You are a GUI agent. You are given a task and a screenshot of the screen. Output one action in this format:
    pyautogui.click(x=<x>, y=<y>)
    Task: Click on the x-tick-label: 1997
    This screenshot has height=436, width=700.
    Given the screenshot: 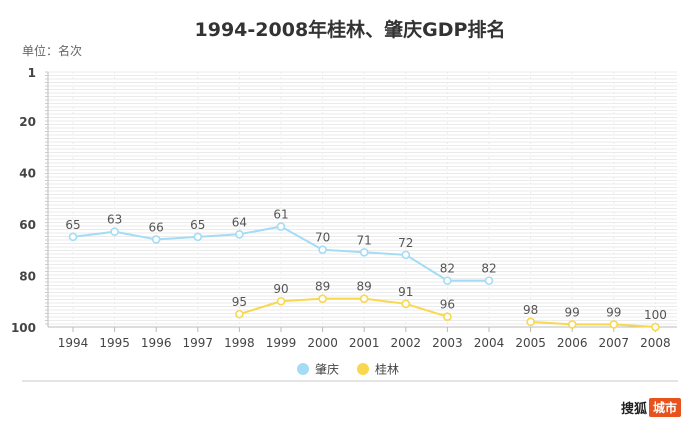 What is the action you would take?
    pyautogui.click(x=198, y=343)
    